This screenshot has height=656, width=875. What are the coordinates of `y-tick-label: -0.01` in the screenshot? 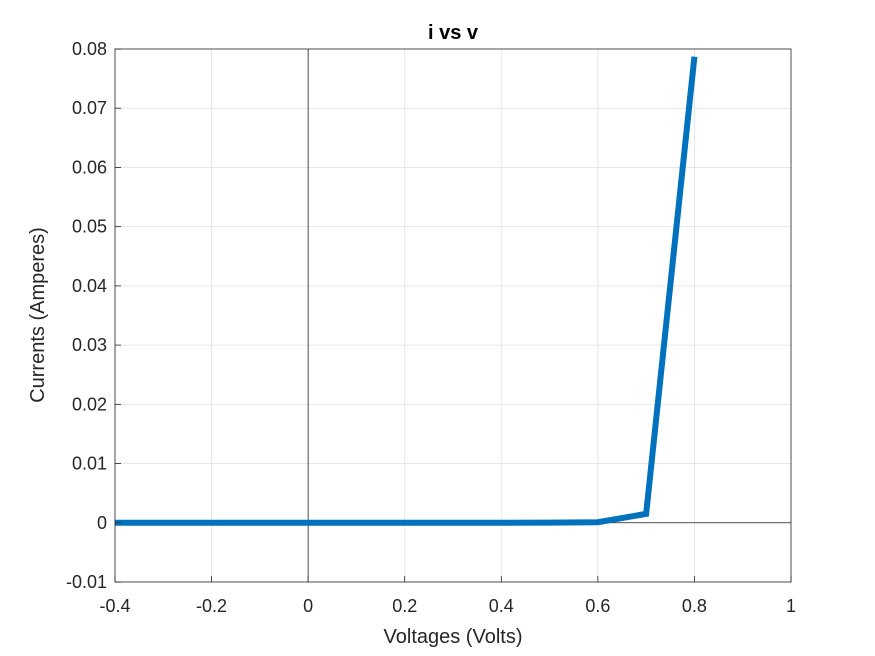 It's located at (86, 582).